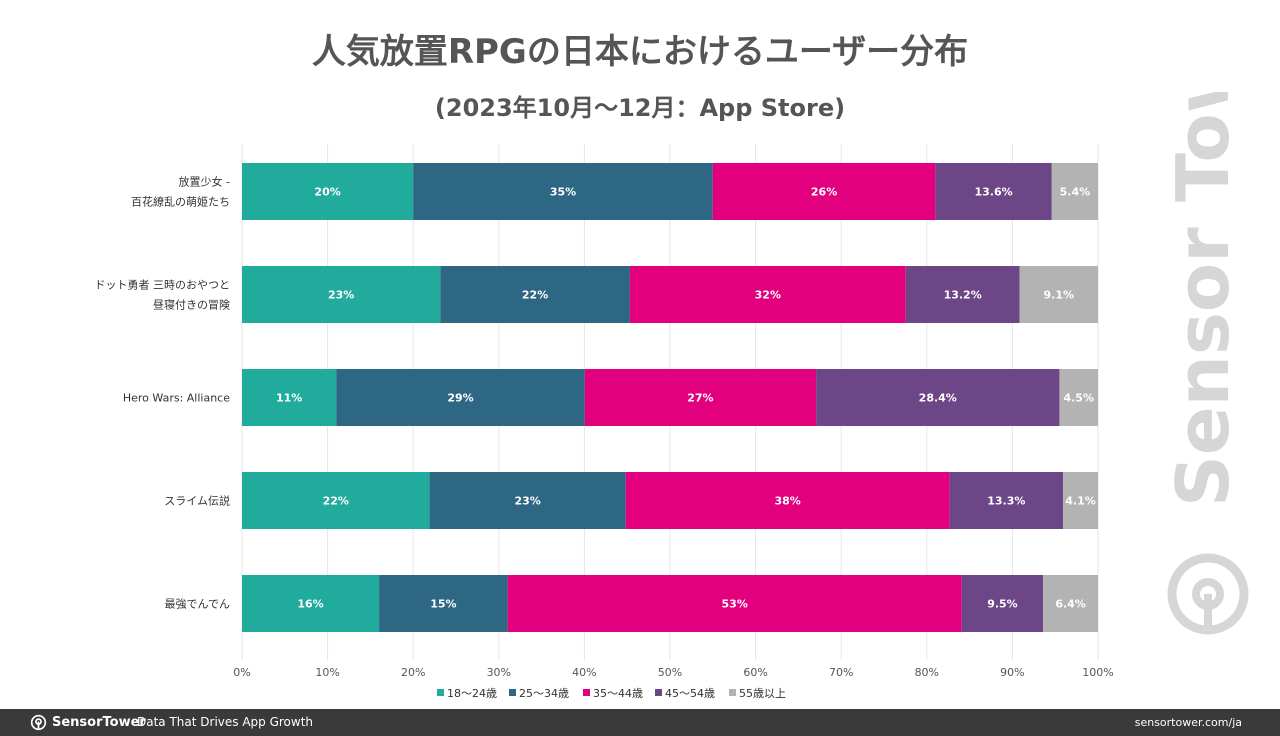 The width and height of the screenshot is (1280, 736). I want to click on legend-label: 18～24歳, so click(472, 693).